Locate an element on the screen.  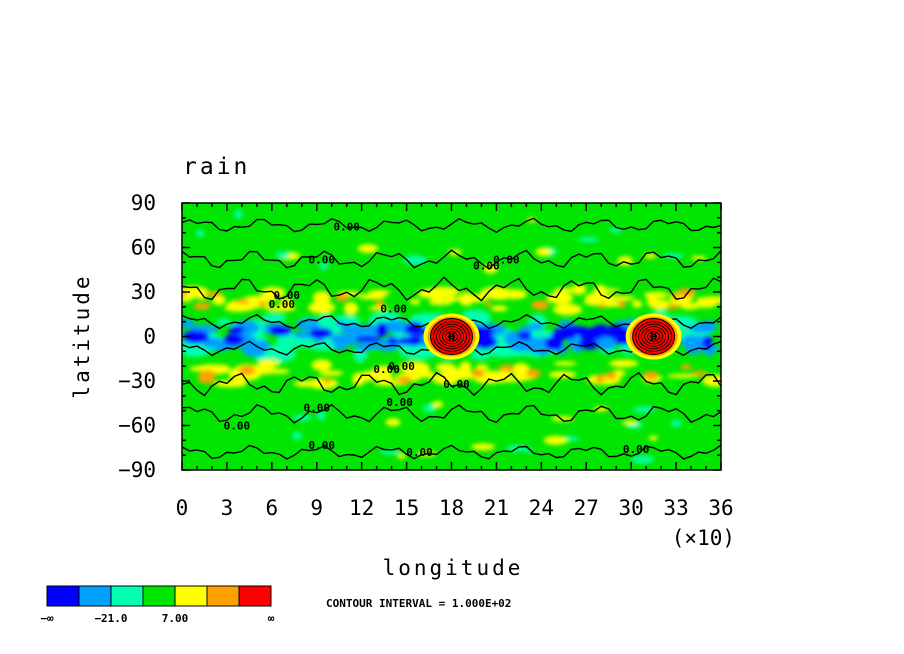
y-tick-label: 60 is located at coordinates (143, 248).